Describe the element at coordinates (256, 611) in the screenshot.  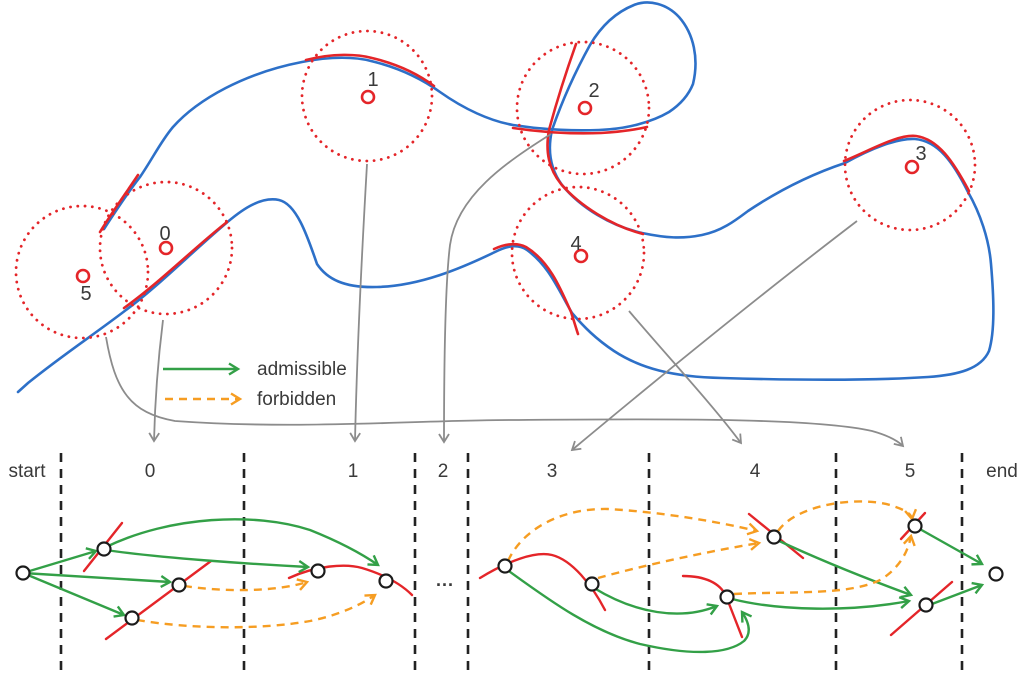
I see `forbidden-edge-c-e` at that location.